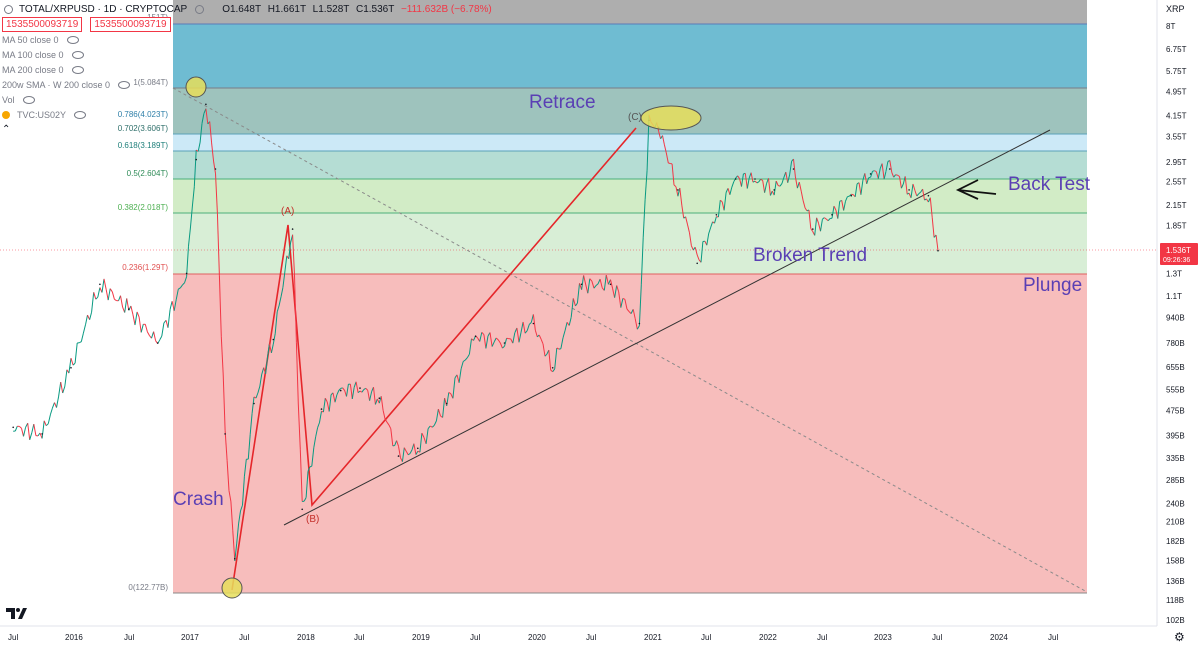 This screenshot has width=1200, height=646. What do you see at coordinates (249, 114) in the screenshot?
I see `indicator-us02y: TVC:US02Y` at bounding box center [249, 114].